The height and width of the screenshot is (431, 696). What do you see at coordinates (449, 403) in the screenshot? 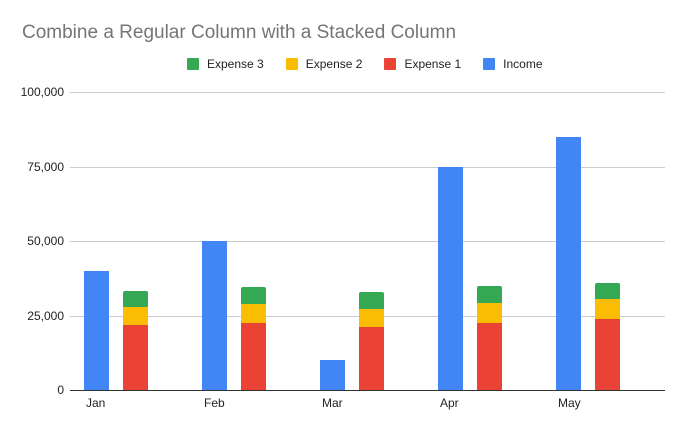
I see `x-axis-tick-label: Apr` at bounding box center [449, 403].